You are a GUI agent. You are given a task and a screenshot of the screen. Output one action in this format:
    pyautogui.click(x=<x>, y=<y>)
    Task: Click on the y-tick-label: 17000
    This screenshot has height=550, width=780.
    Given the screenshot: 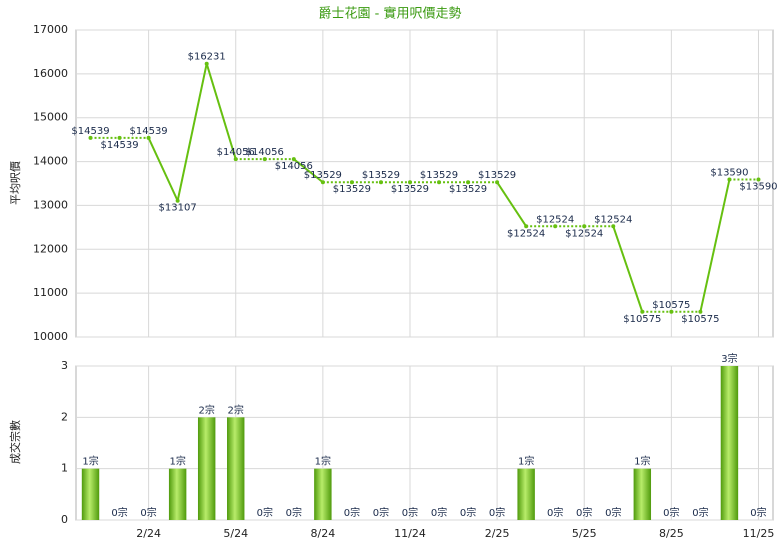 What is the action you would take?
    pyautogui.click(x=50, y=29)
    